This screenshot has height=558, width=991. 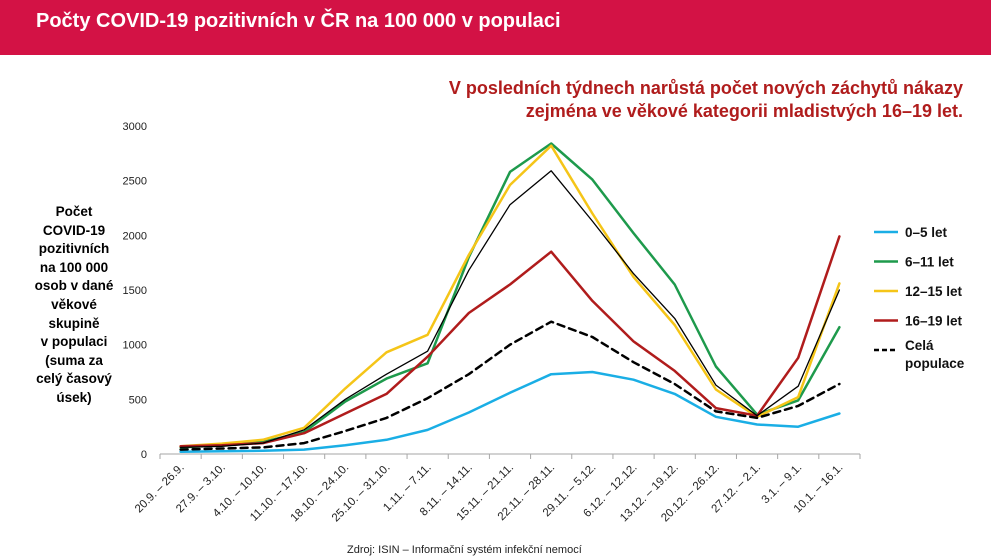 I want to click on y-axis-label-line: na 100 000, so click(x=74, y=267).